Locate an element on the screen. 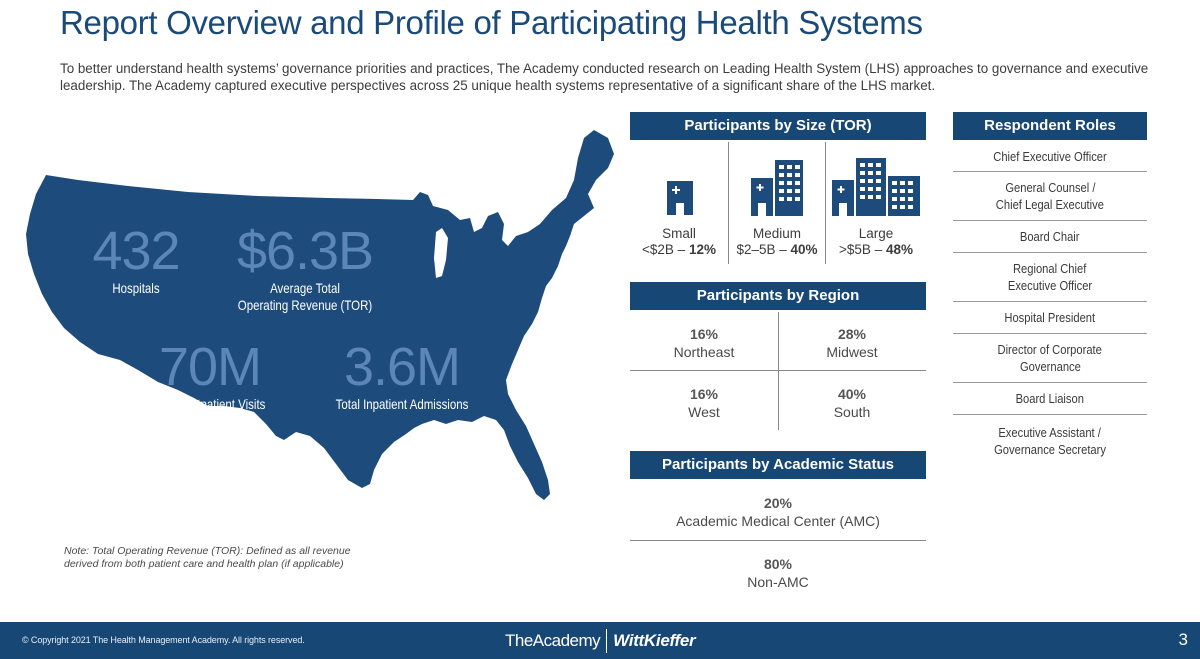  role-item: Regional Chief Executive Officer is located at coordinates (1050, 277).